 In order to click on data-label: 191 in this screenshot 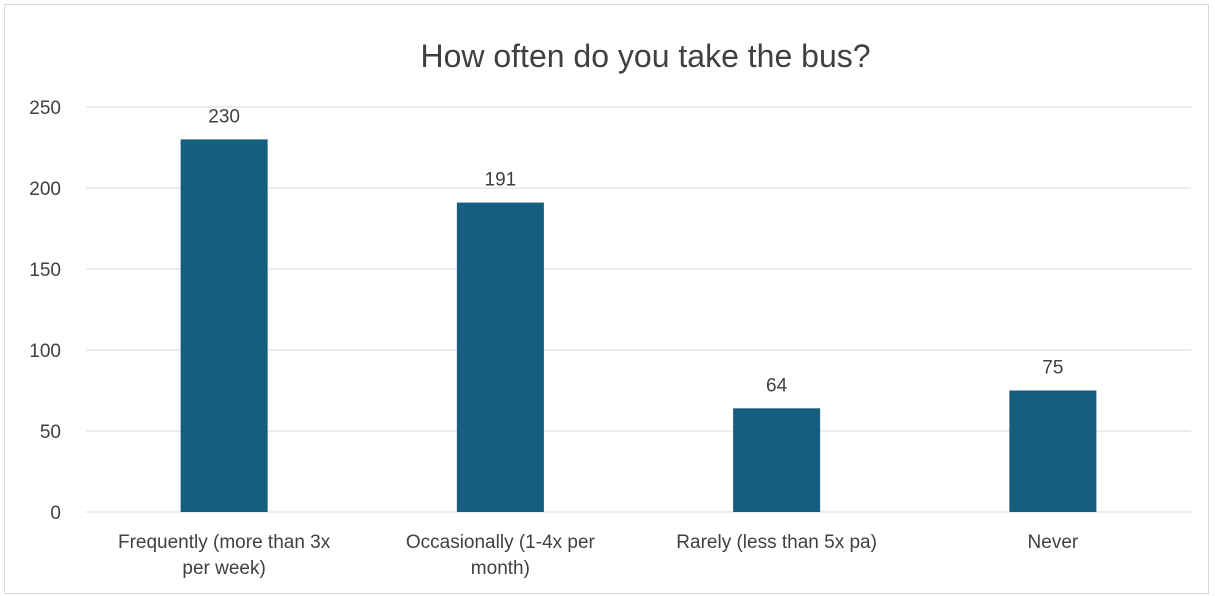, I will do `click(501, 180)`.